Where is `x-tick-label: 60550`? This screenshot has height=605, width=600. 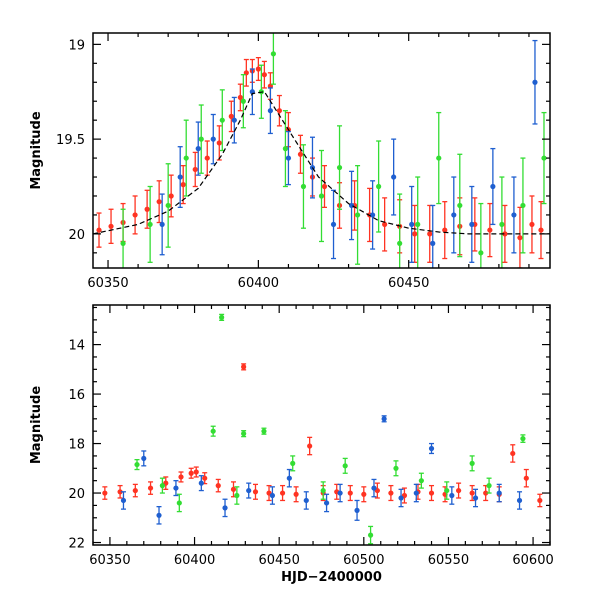
x-tick-label: 60550 is located at coordinates (448, 560).